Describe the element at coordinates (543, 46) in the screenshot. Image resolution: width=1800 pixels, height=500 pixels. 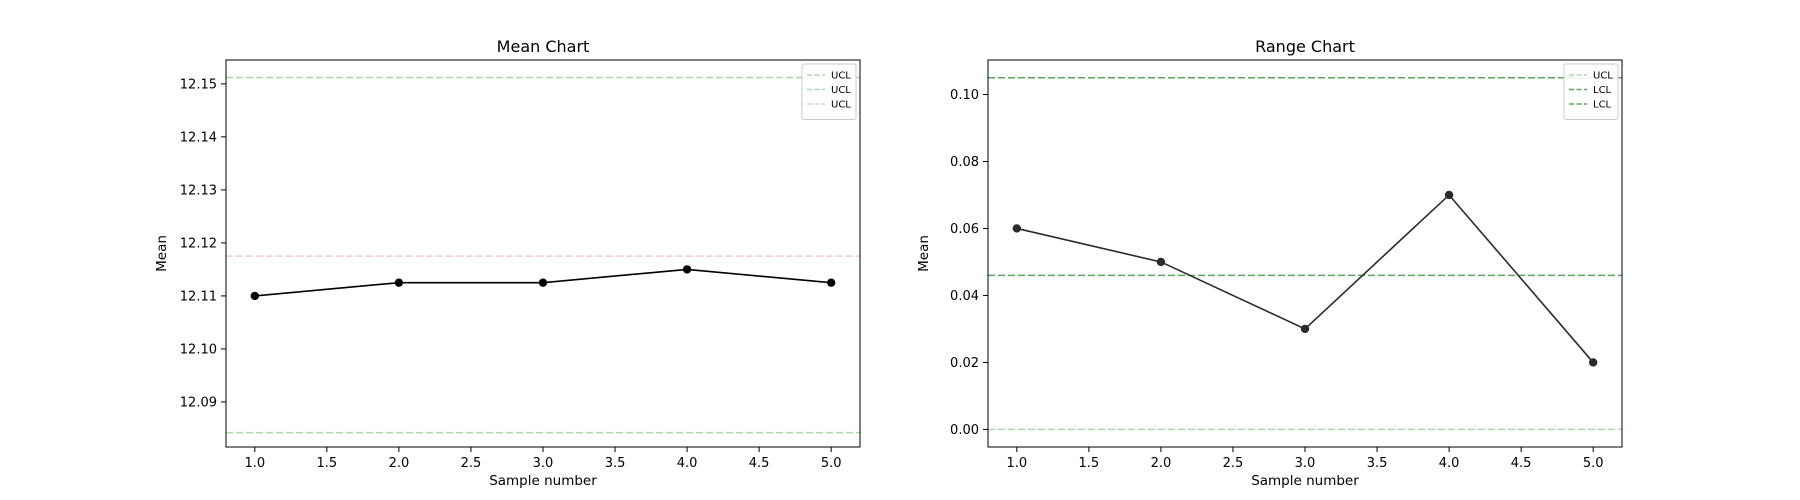
I see `chart-title: Mean Chart` at that location.